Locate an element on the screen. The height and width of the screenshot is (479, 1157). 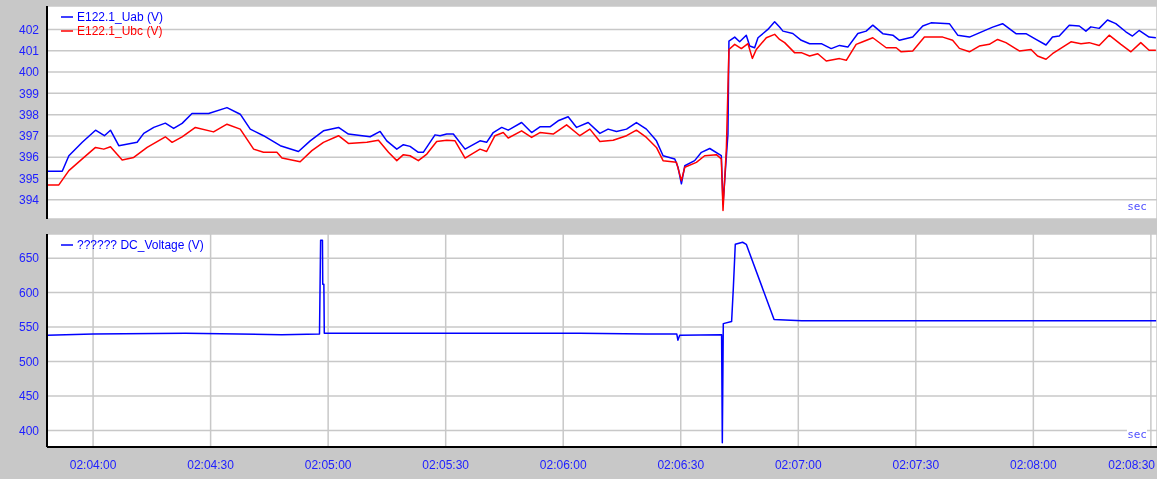
y-tick-label: 402 is located at coordinates (29, 29).